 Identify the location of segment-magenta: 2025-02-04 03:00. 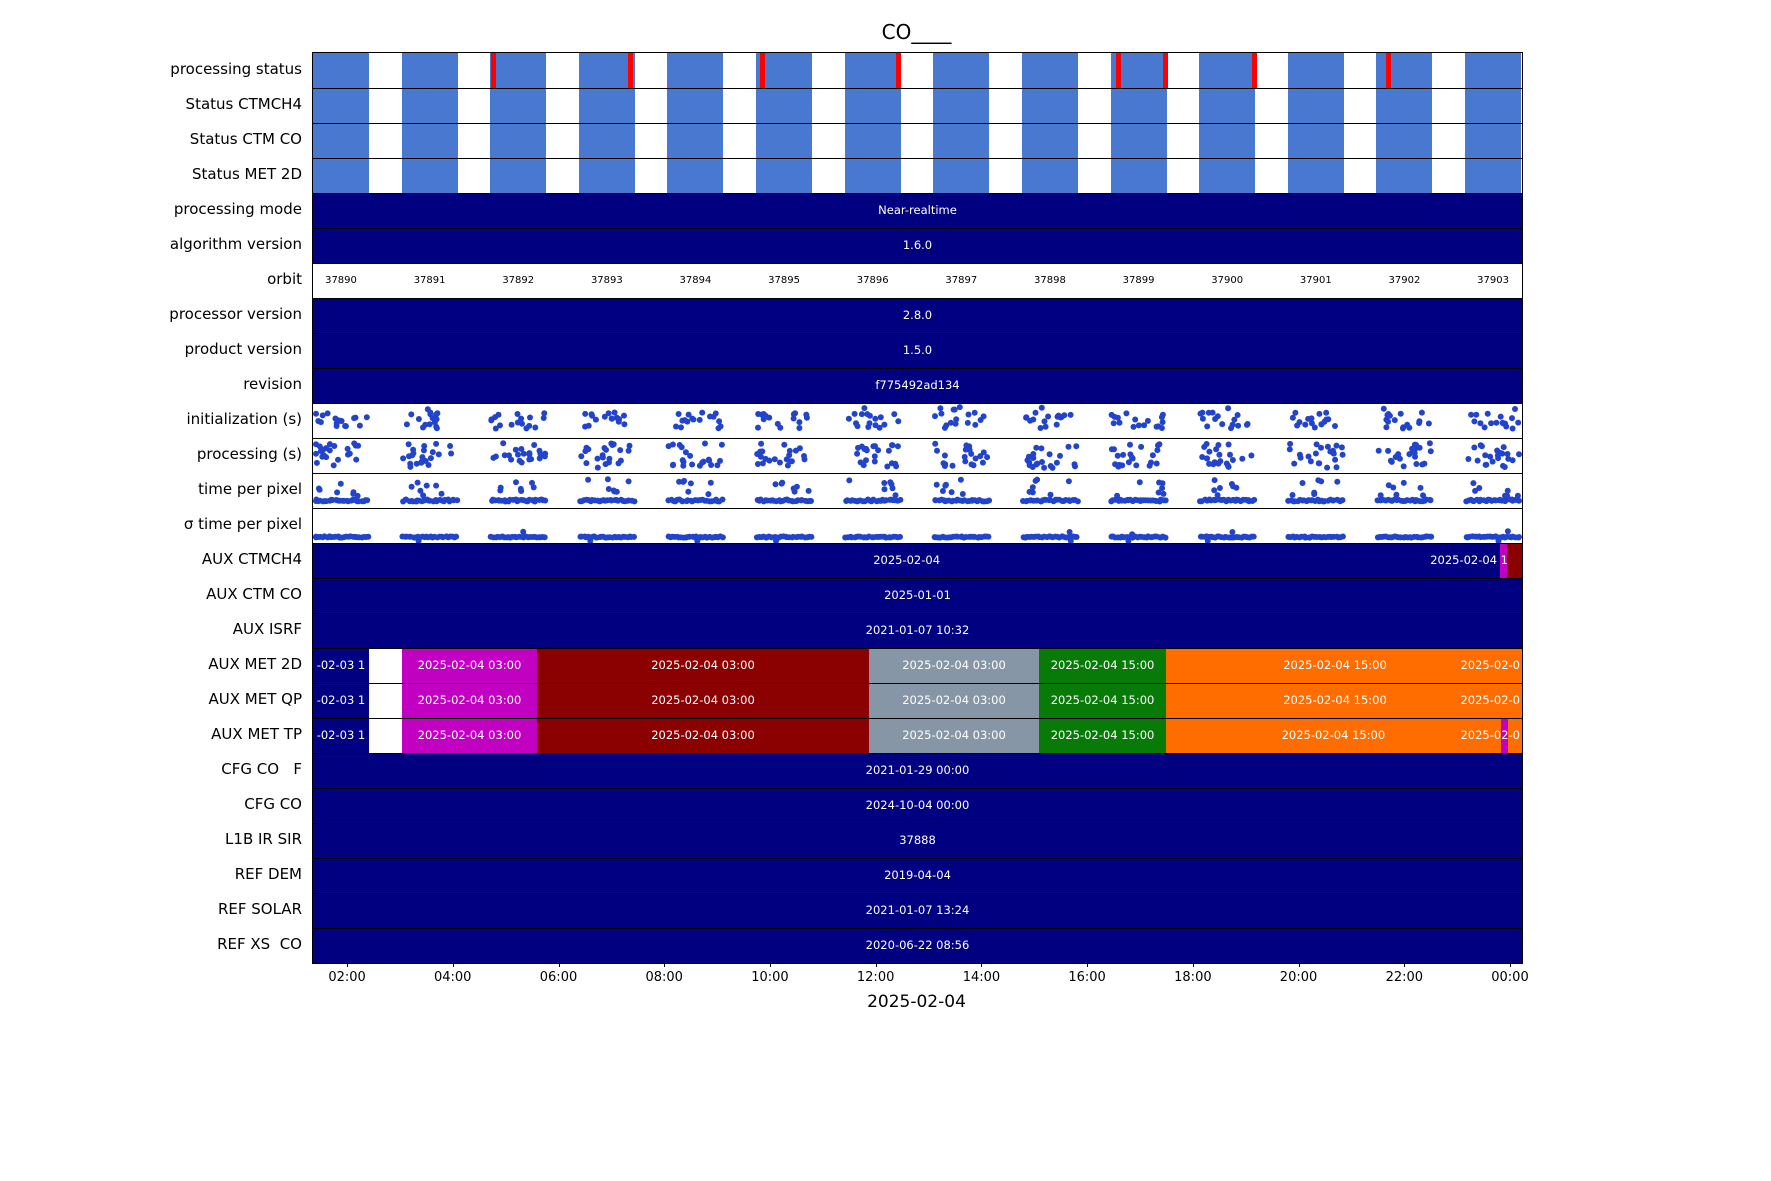
(469, 665).